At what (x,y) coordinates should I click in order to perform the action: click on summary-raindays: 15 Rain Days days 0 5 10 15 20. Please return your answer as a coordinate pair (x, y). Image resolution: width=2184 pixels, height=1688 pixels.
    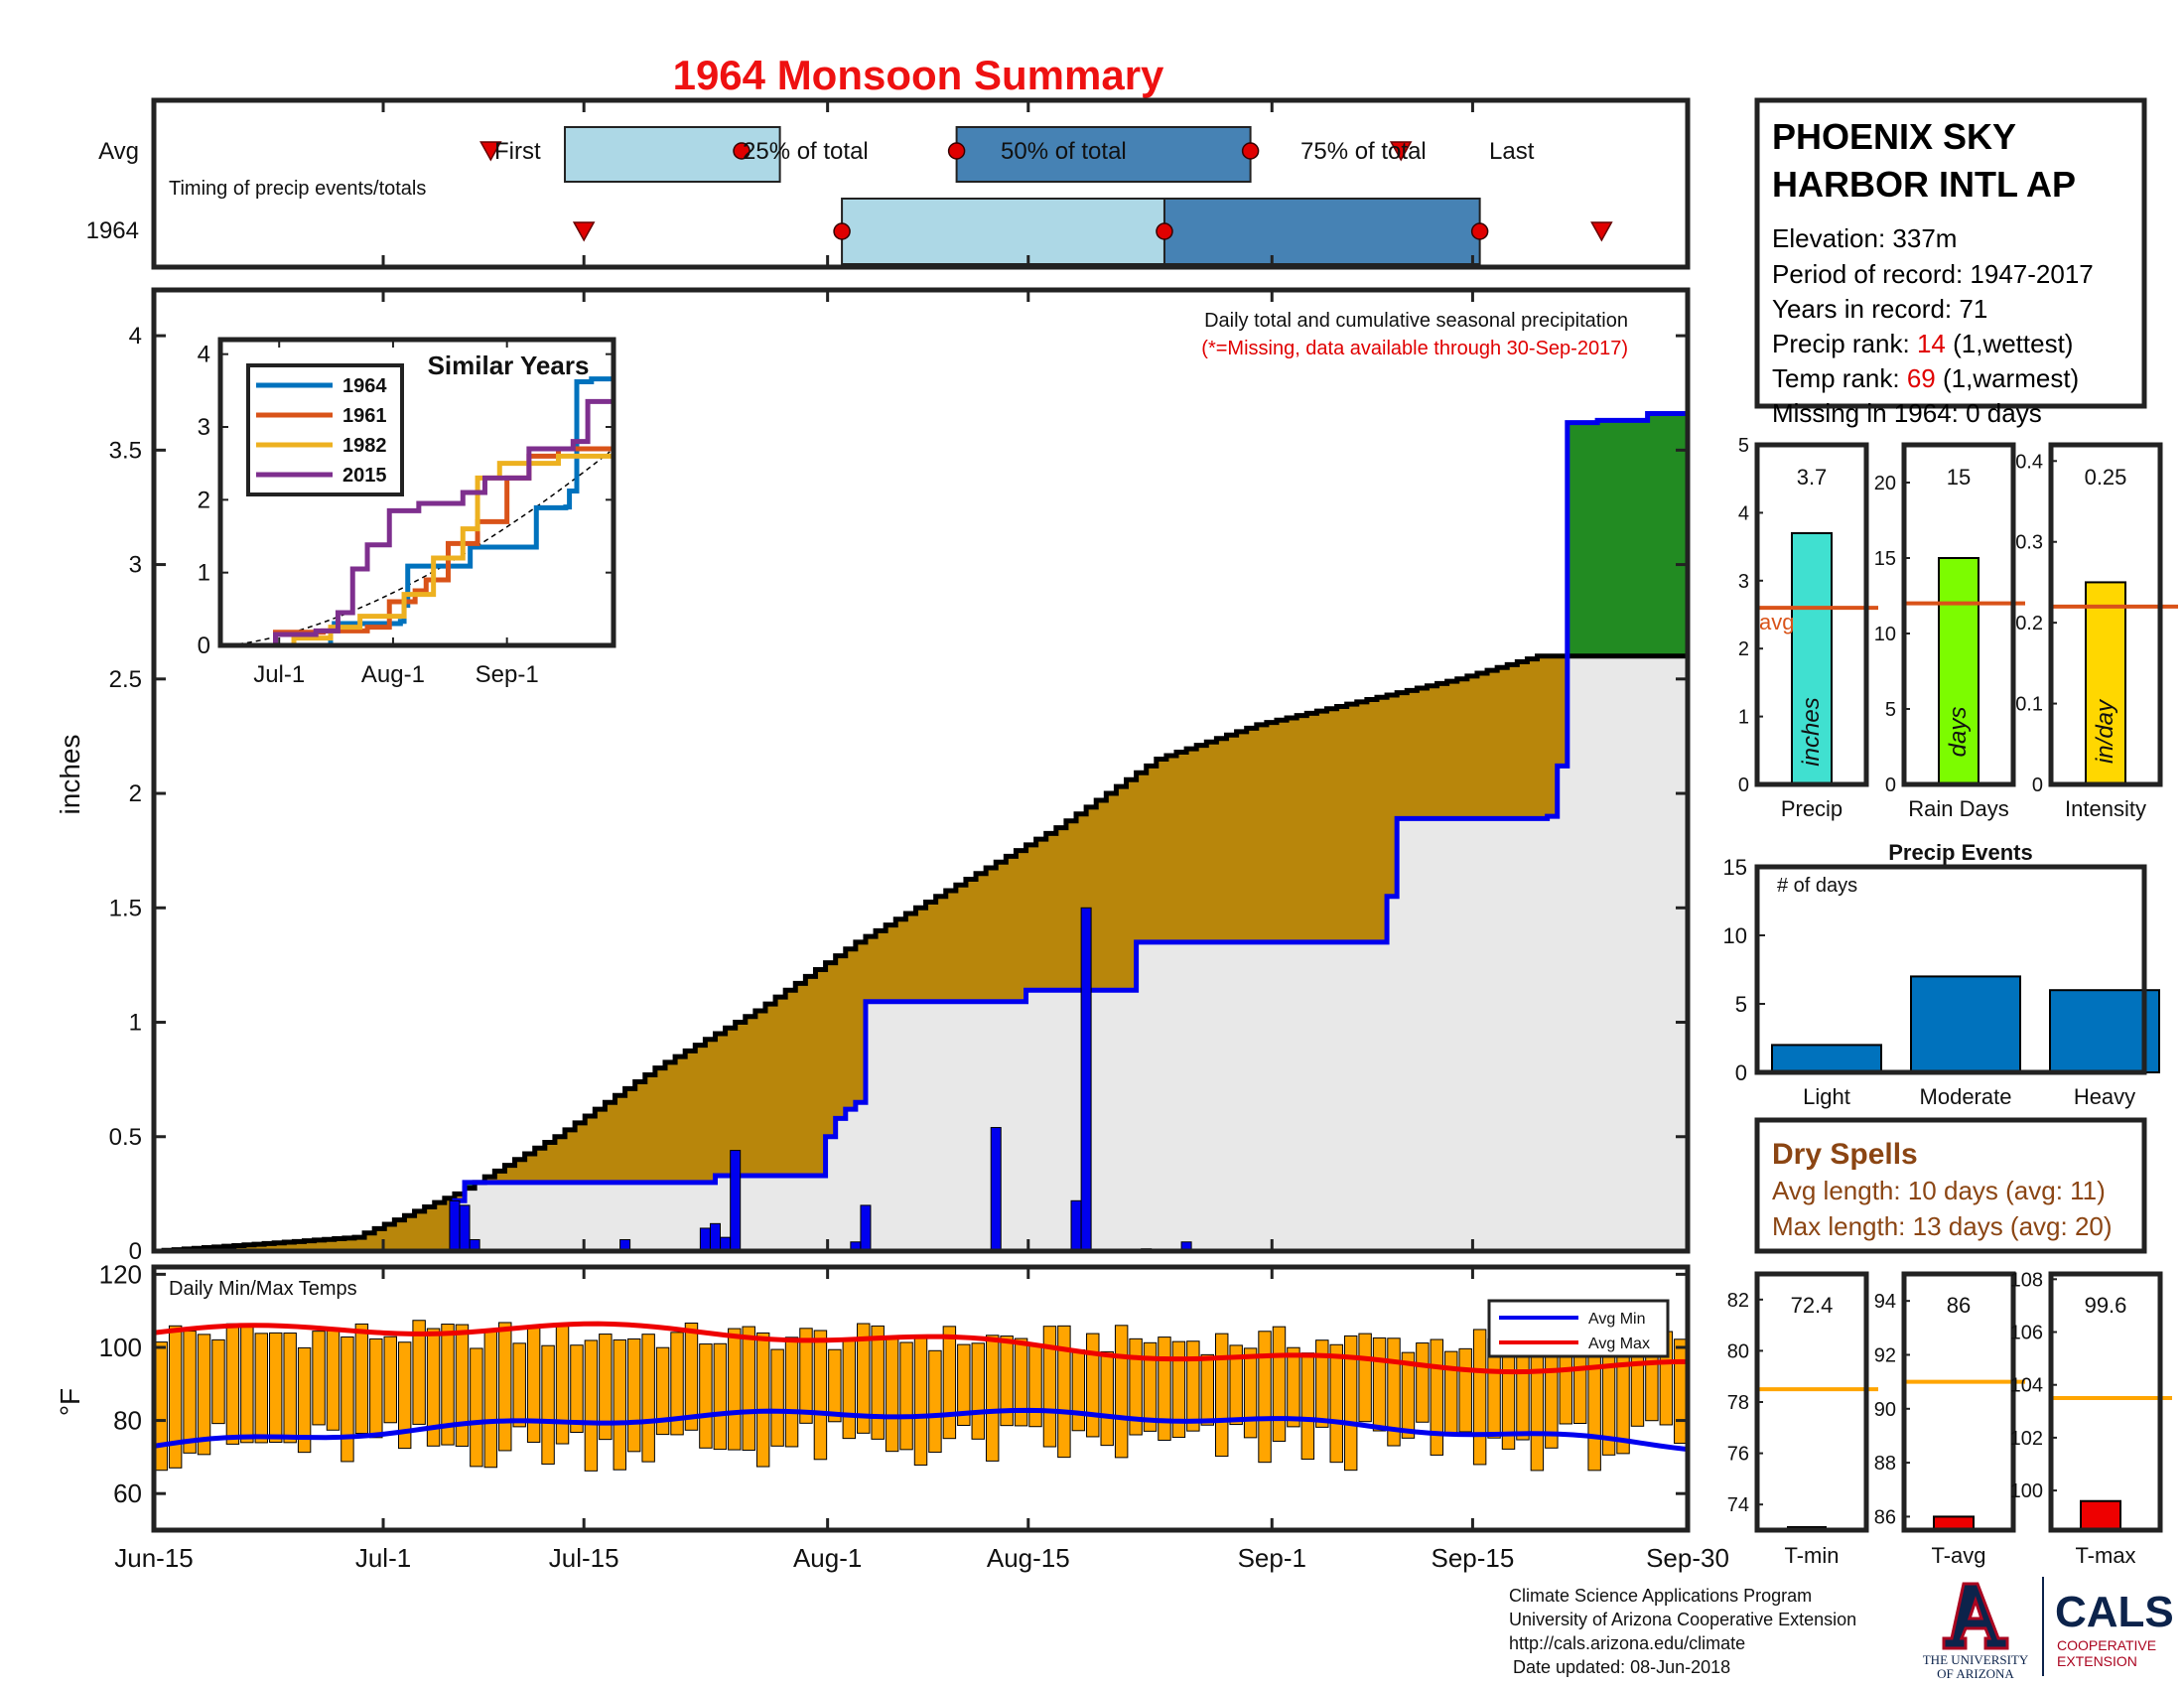
    Looking at the image, I should click on (1949, 631).